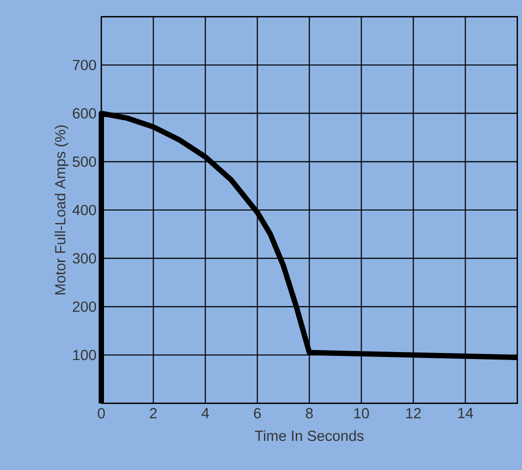 The image size is (522, 470). What do you see at coordinates (361, 413) in the screenshot?
I see `x-tick-label: 10` at bounding box center [361, 413].